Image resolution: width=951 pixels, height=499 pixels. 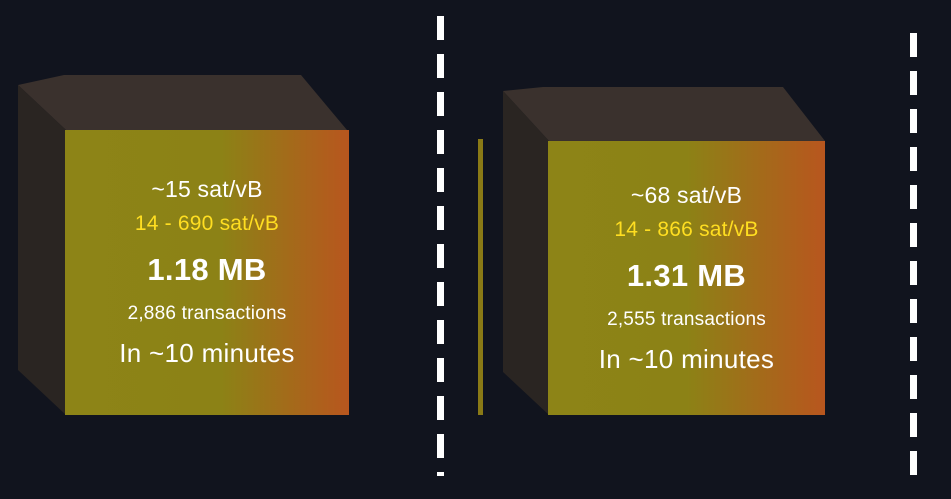 I want to click on transaction-count: 2,886 transactions, so click(x=207, y=313).